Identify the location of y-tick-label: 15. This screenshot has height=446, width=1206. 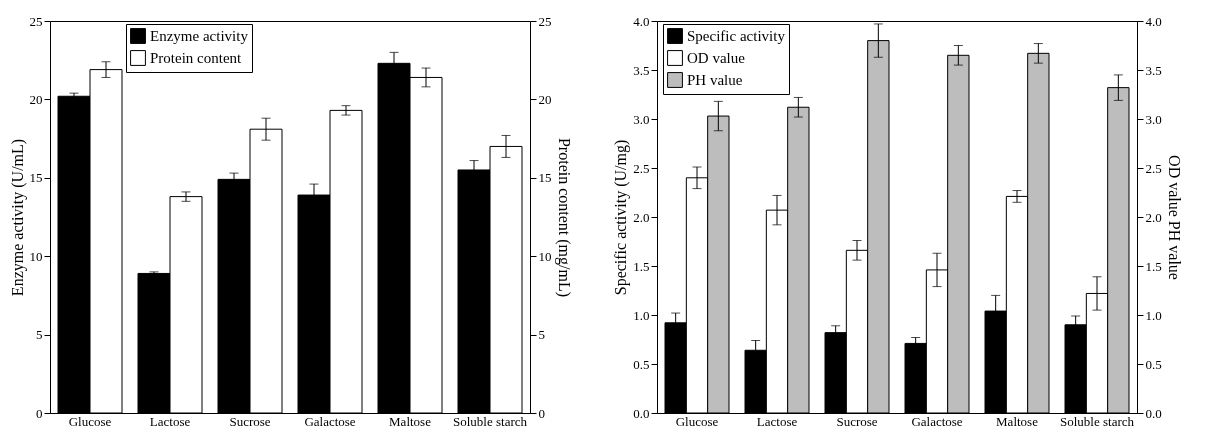
(36, 178).